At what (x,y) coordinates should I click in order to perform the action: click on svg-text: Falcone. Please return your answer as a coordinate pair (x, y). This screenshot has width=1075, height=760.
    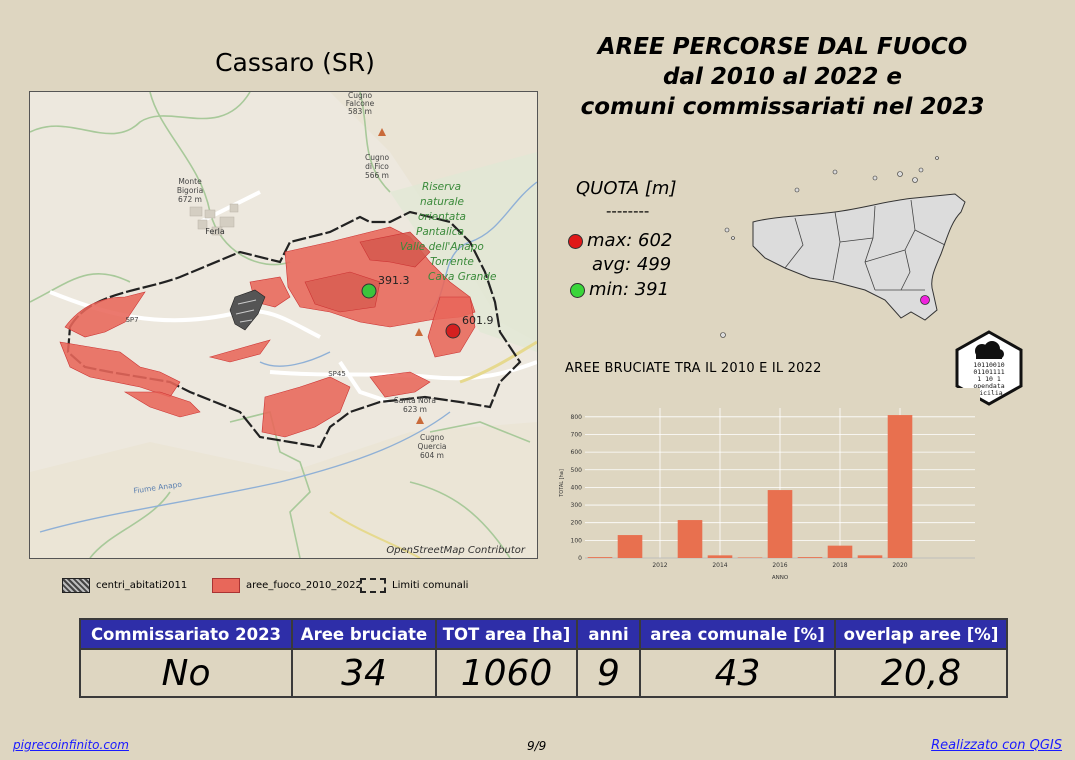
    Looking at the image, I should click on (360, 103).